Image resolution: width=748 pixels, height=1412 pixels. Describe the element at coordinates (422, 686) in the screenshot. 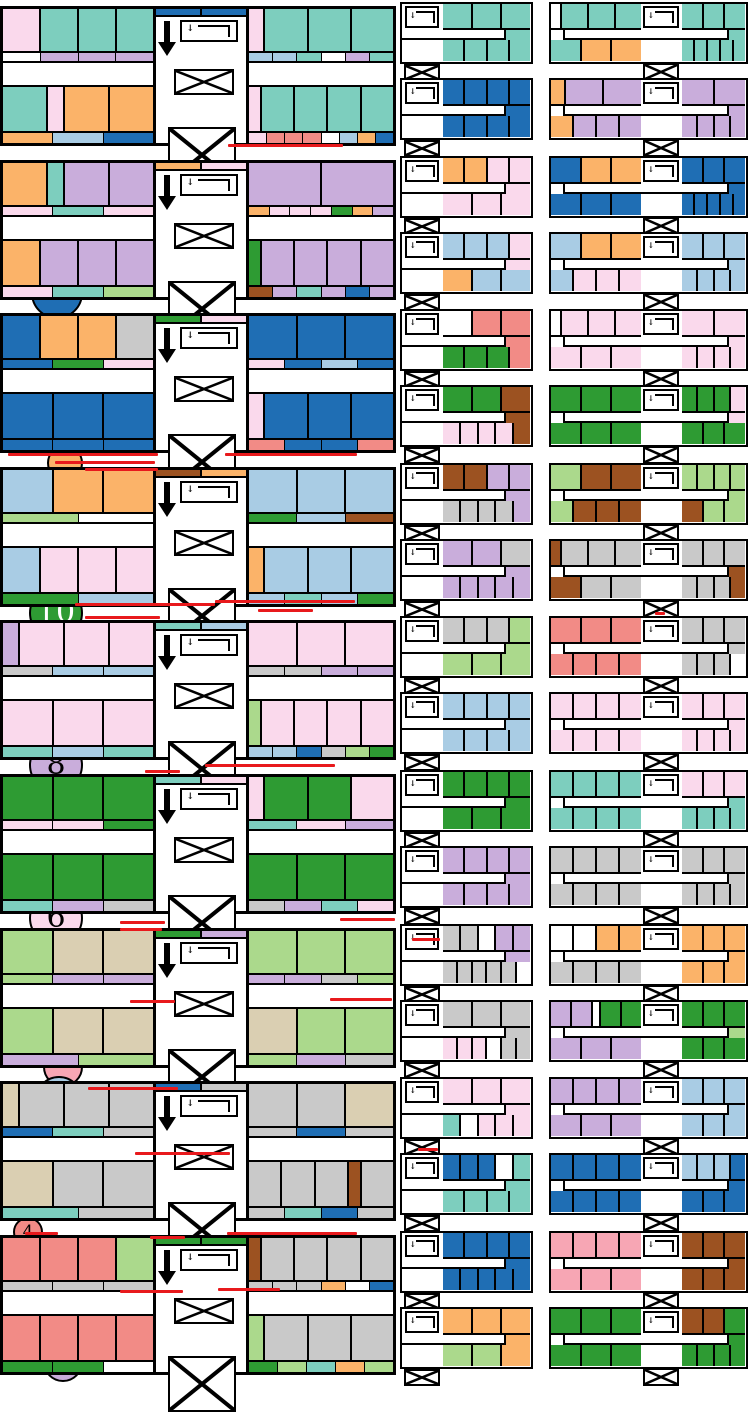

I see `elevator-x-icon` at that location.